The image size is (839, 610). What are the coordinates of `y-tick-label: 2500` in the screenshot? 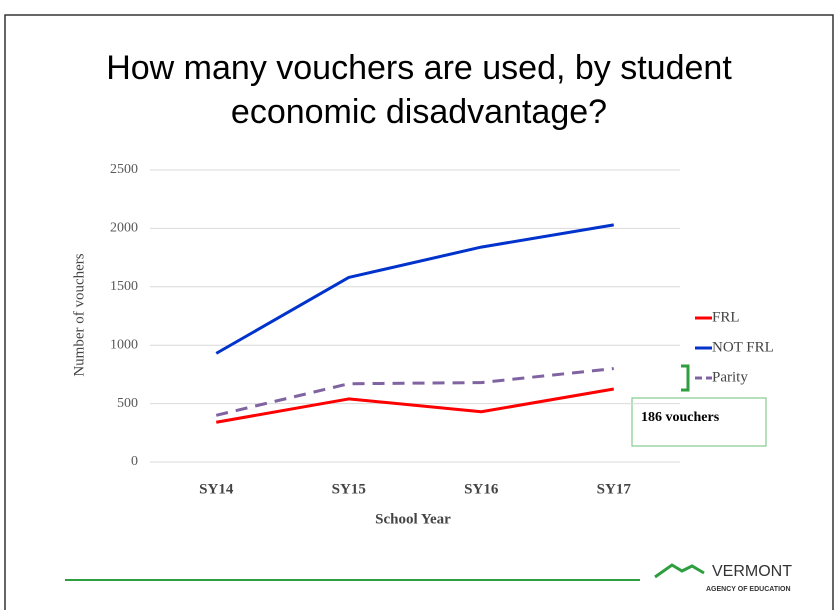 It's located at (124, 169).